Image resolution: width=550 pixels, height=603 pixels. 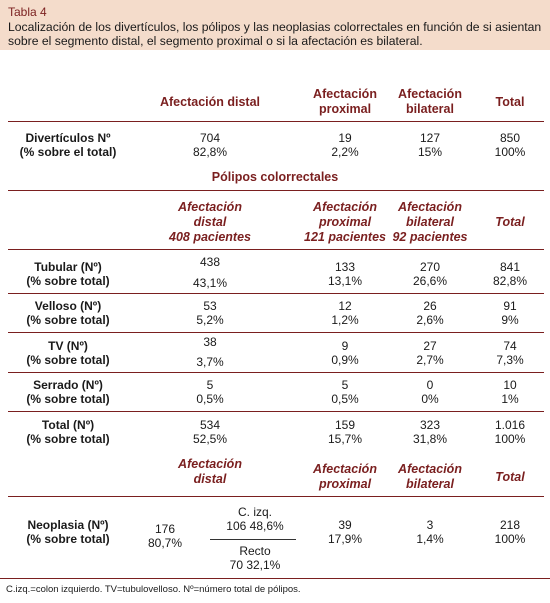 I want to click on cell-value: 2,6%, so click(x=430, y=320).